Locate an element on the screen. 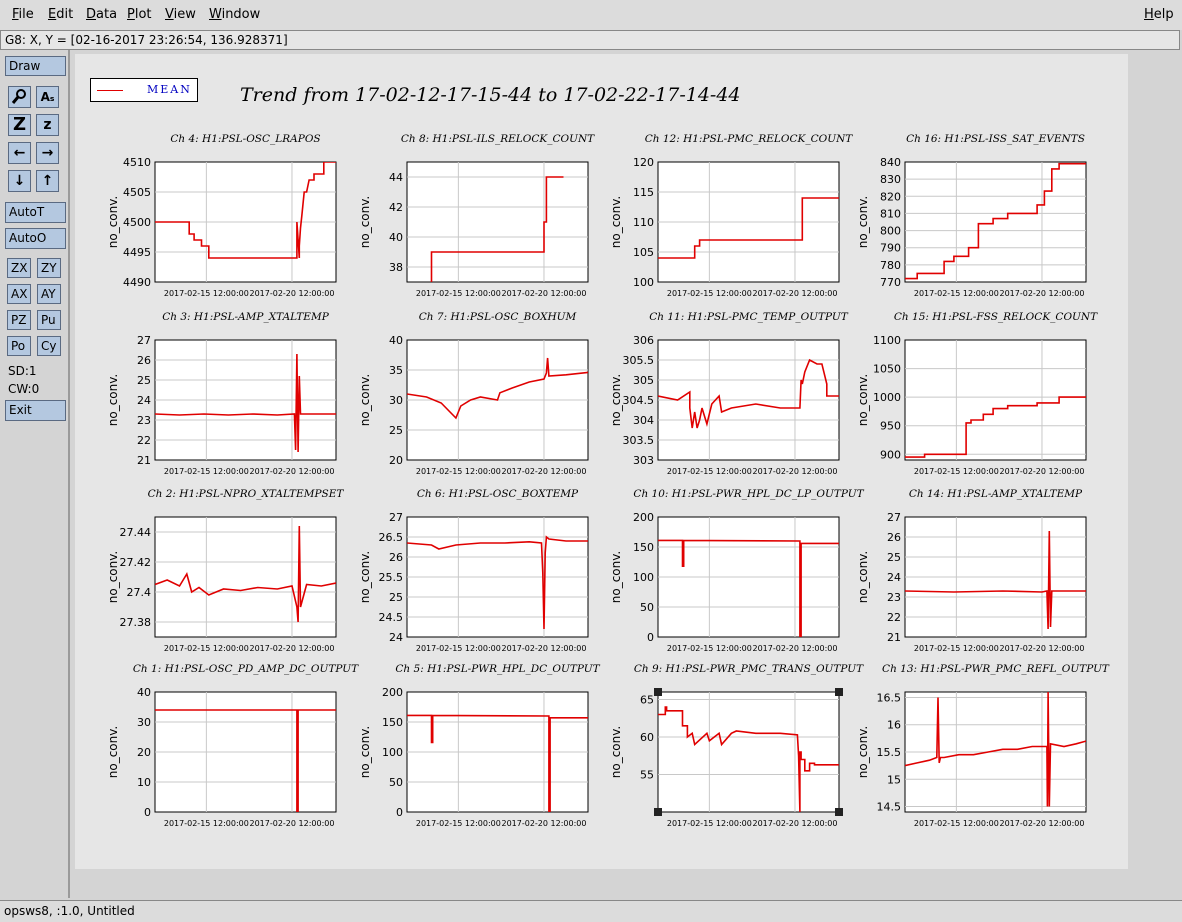 The width and height of the screenshot is (1182, 922). draw-button: Draw is located at coordinates (35, 66).